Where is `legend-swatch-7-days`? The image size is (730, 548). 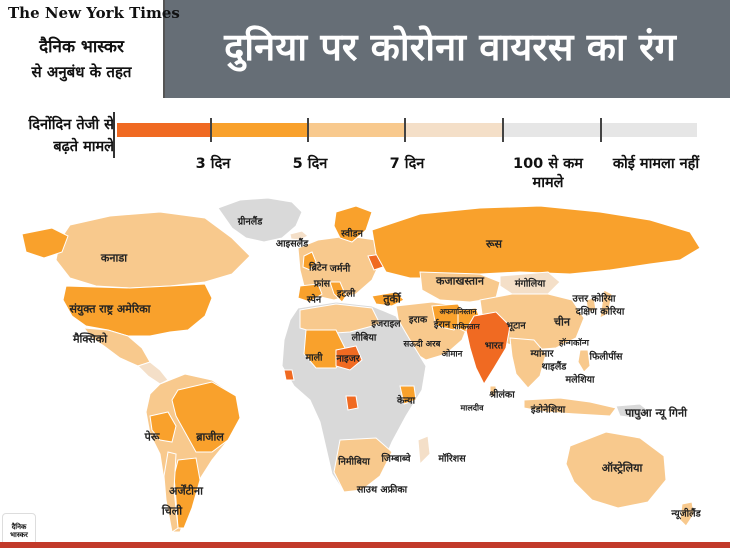 legend-swatch-7-days is located at coordinates (356, 130).